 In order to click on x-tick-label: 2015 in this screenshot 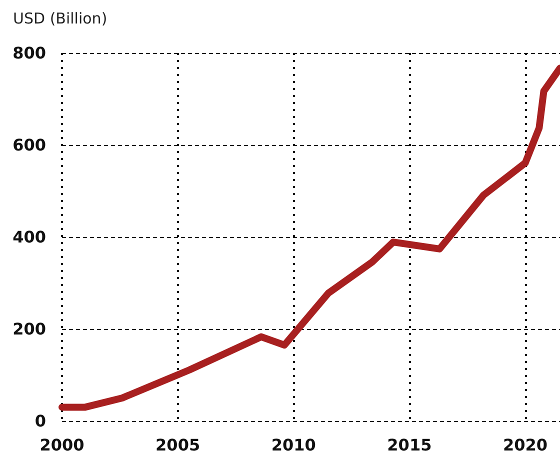, I will do `click(409, 445)`.